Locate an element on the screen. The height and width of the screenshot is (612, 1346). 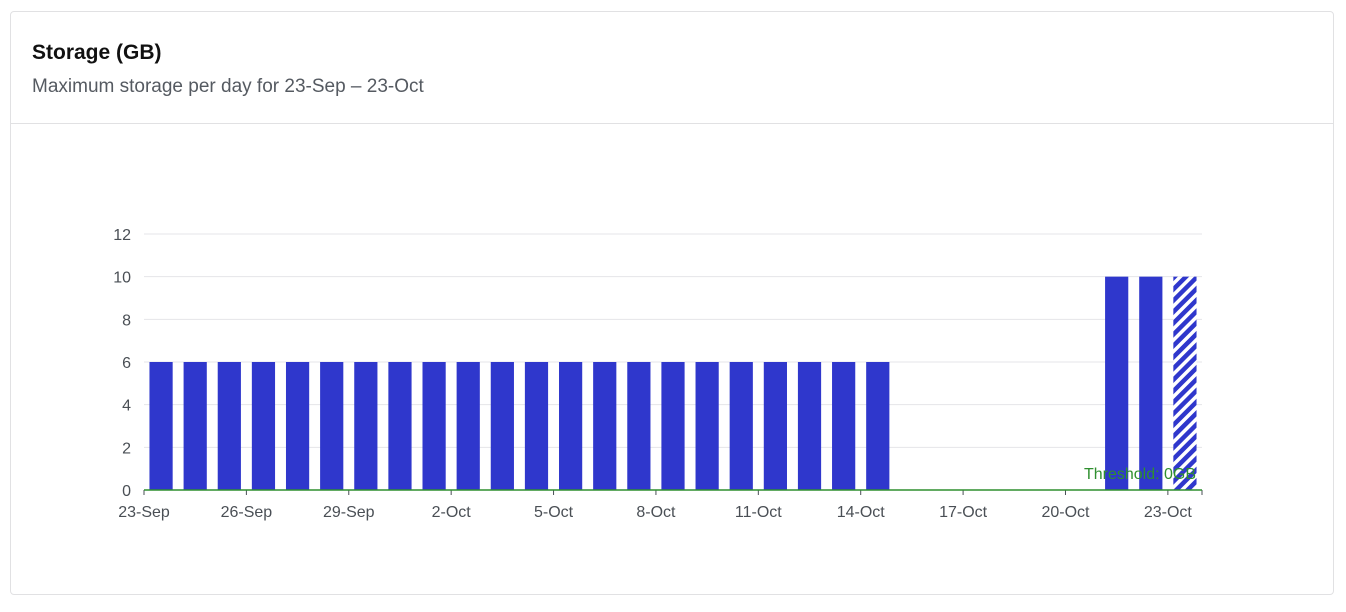
x-tick-label: 26-Sep is located at coordinates (247, 512).